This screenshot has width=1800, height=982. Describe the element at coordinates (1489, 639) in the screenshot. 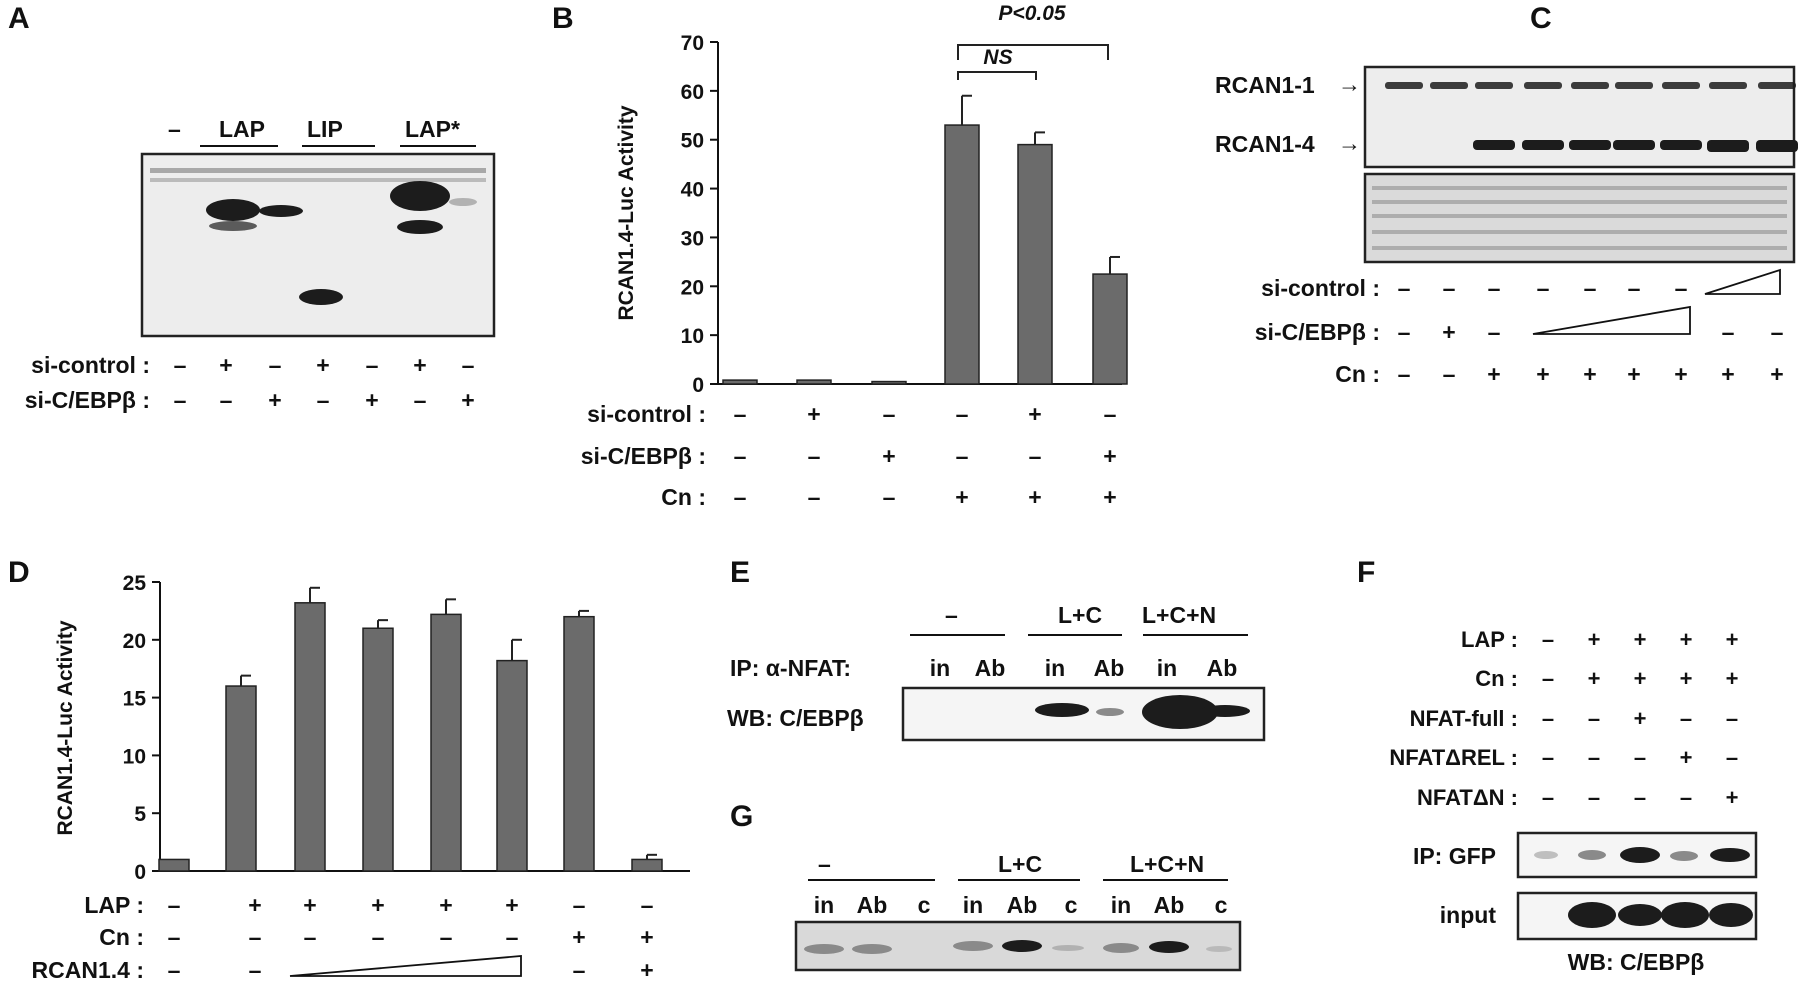

I see `condition-label: LAP :` at that location.